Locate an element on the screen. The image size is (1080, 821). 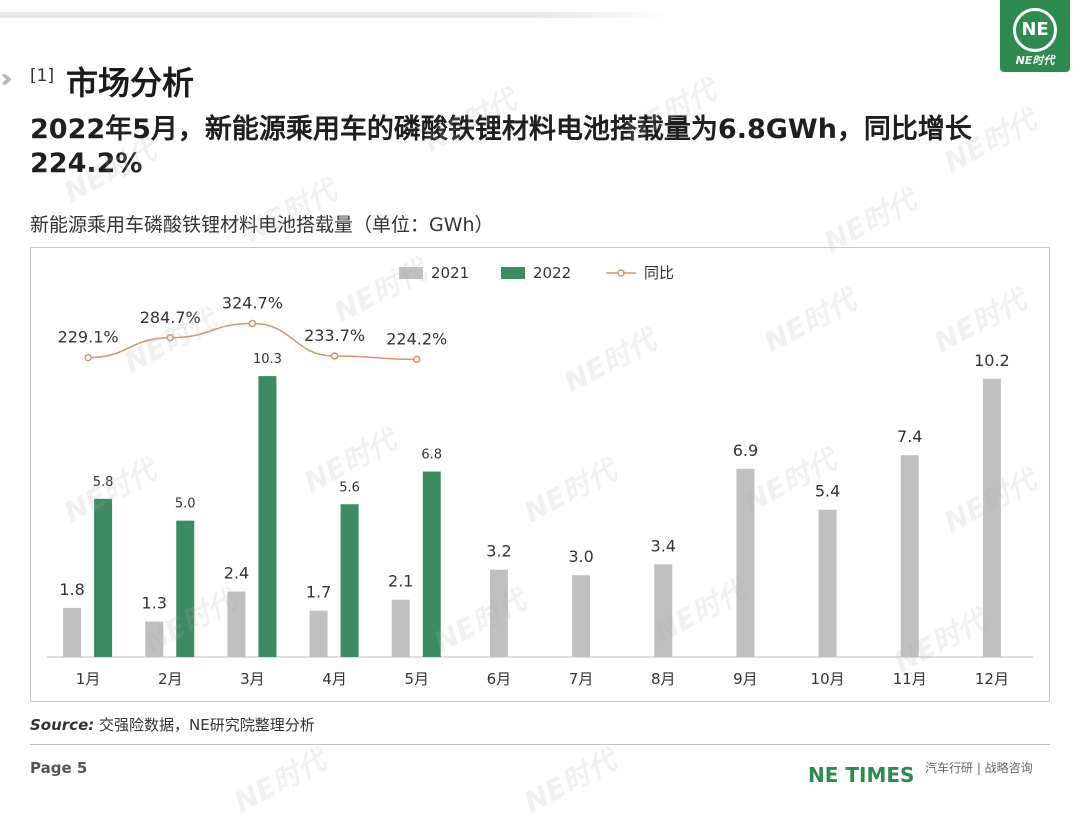
bar-value-label: 5.0 is located at coordinates (185, 504).